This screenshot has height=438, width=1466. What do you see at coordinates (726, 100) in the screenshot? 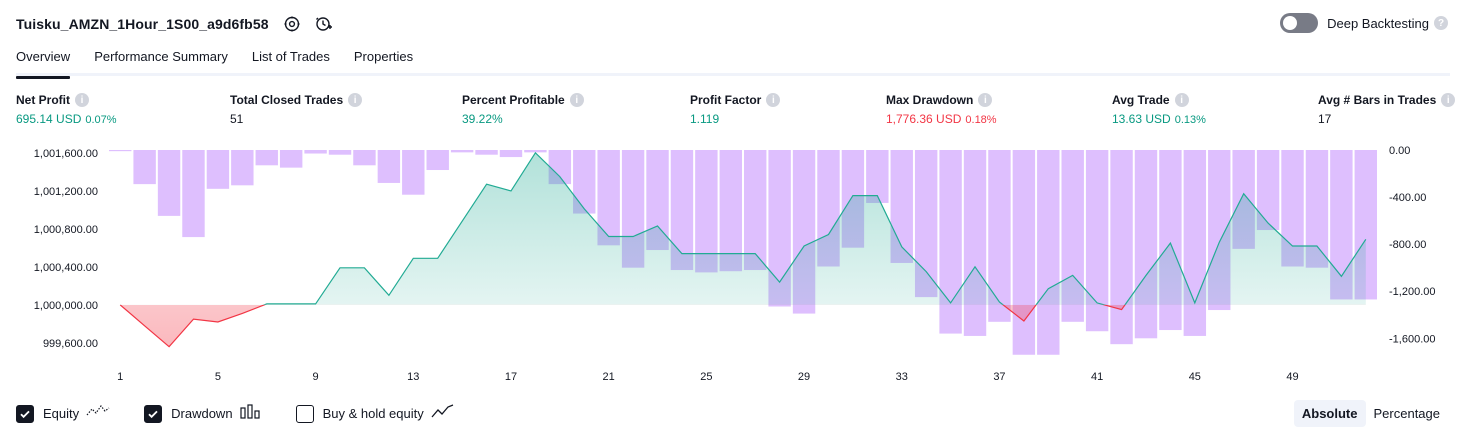
I see `metric-label: Profit Factor` at bounding box center [726, 100].